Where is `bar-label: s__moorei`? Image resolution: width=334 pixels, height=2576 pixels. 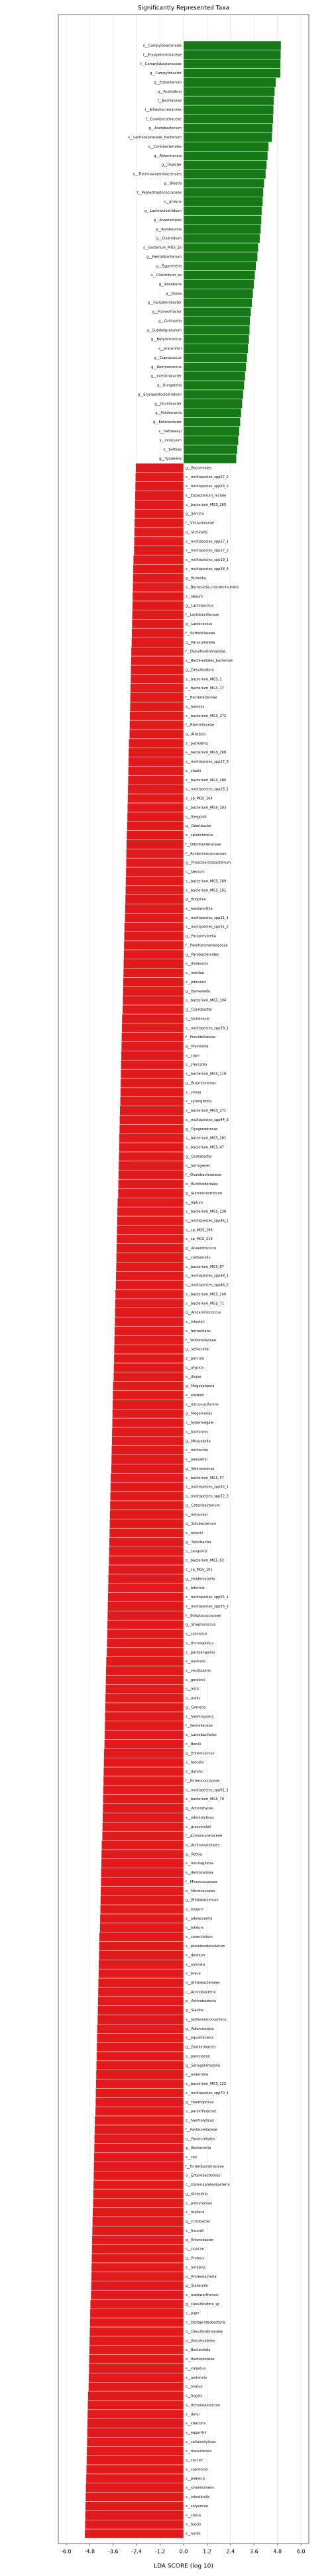
bar-label: s__moorei is located at coordinates (194, 1533).